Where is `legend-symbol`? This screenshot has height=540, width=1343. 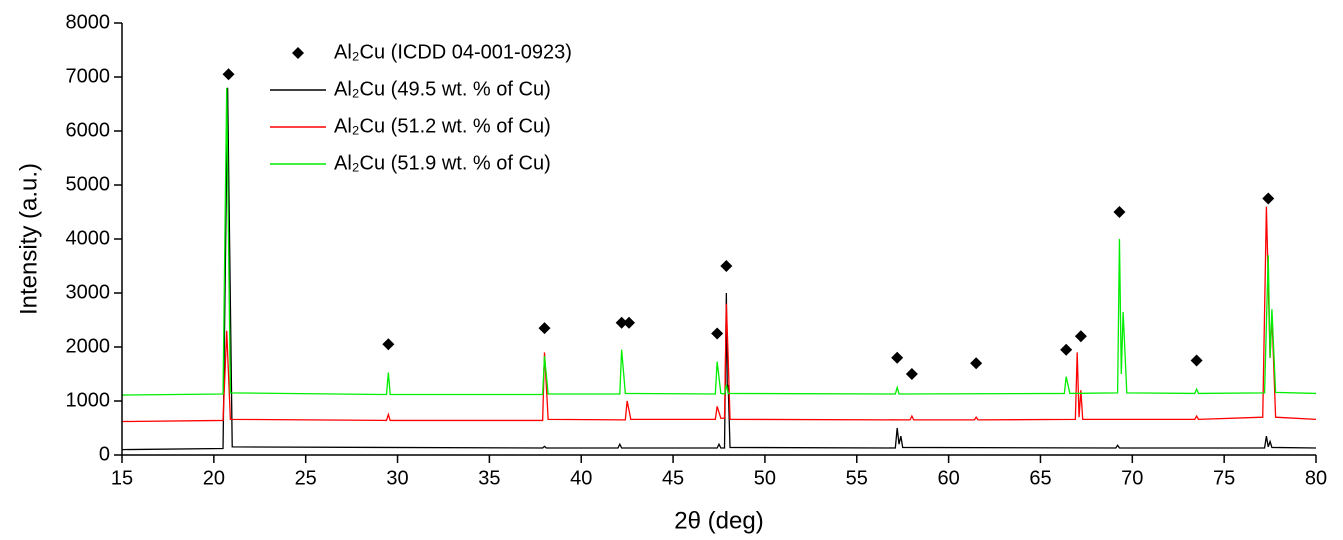 legend-symbol is located at coordinates (298, 53).